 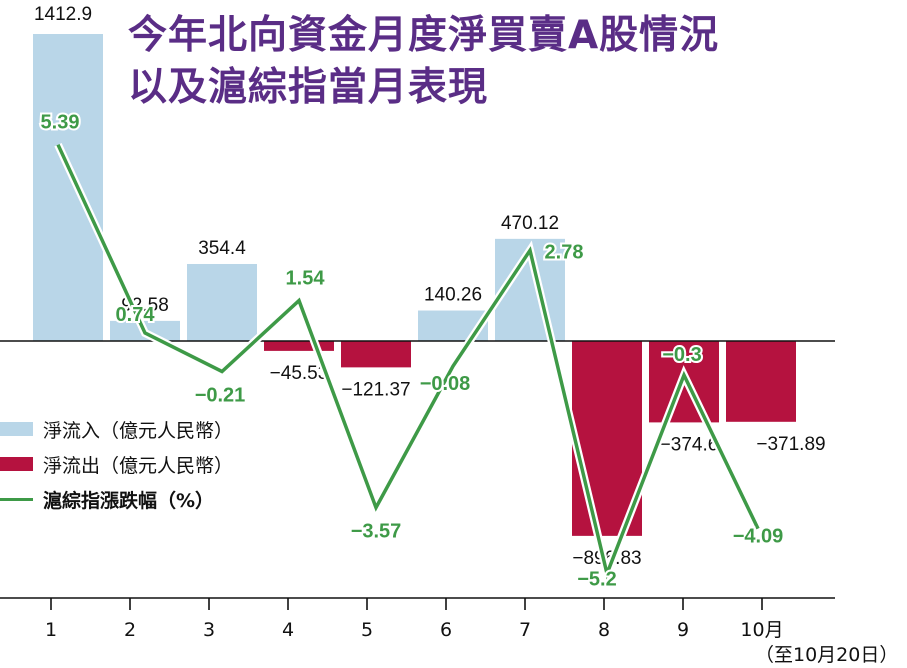 What do you see at coordinates (63, 14) in the screenshot?
I see `bar-value-label-month-1: 1412.9` at bounding box center [63, 14].